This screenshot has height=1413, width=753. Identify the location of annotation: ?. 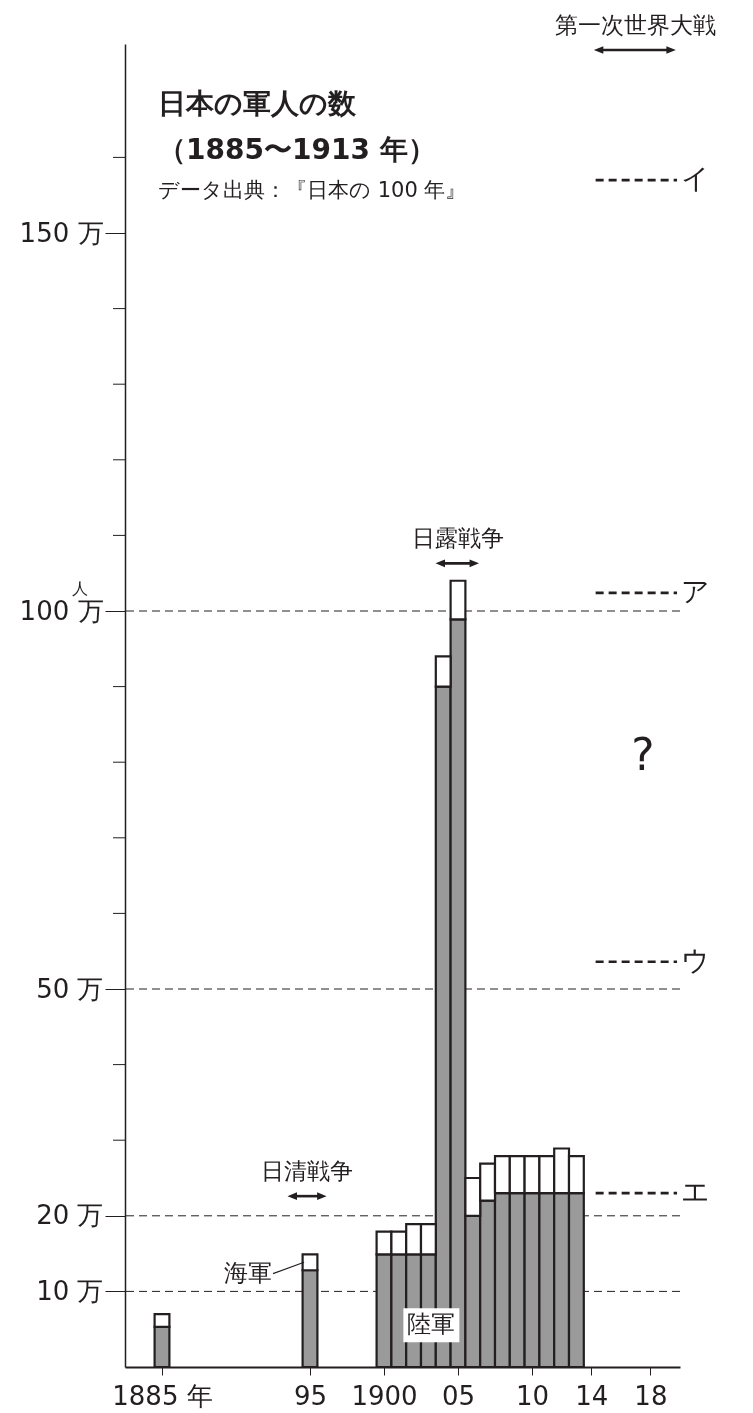
(643, 754).